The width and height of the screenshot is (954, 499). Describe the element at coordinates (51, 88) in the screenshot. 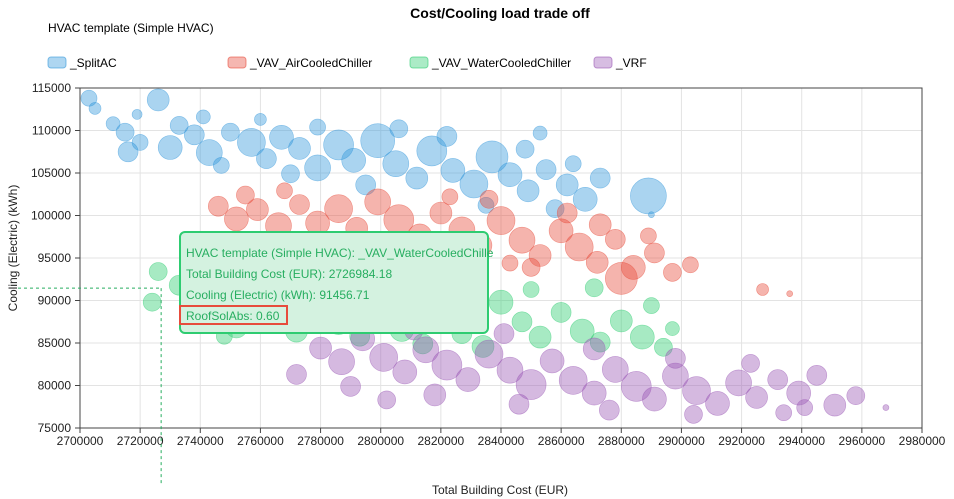

I see `y-tick-label: 115000` at that location.